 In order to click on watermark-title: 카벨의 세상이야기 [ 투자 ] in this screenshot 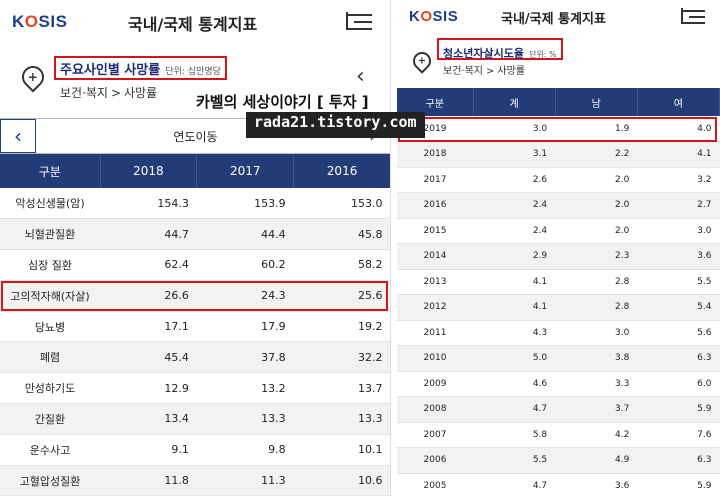, I will do `click(282, 102)`.